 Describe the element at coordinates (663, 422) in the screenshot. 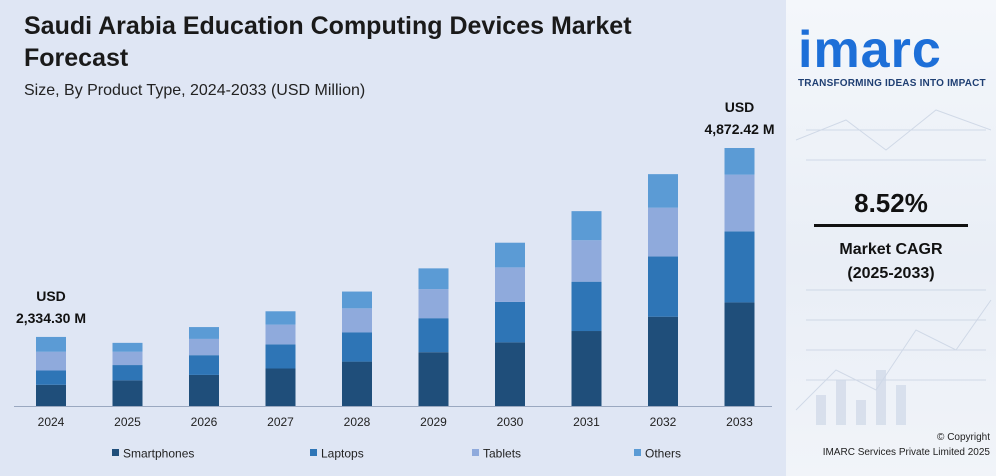

I see `x-tick-label-2032: 2032` at that location.